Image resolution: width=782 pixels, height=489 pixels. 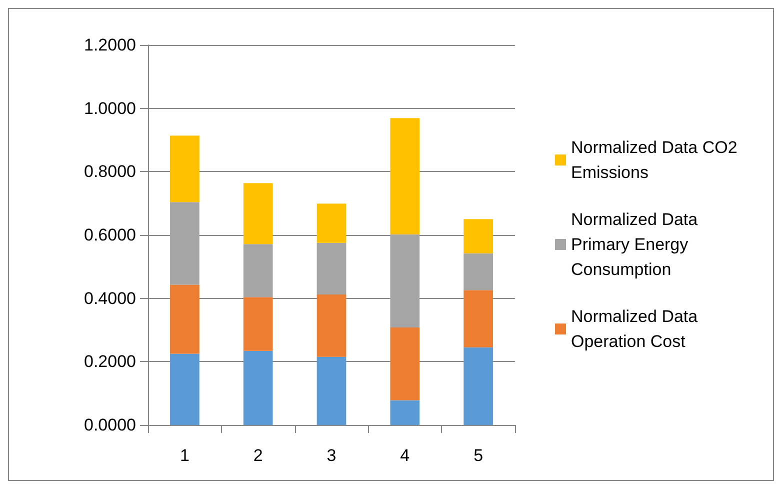 I want to click on y-tick-label: 0.4000, so click(x=110, y=298).